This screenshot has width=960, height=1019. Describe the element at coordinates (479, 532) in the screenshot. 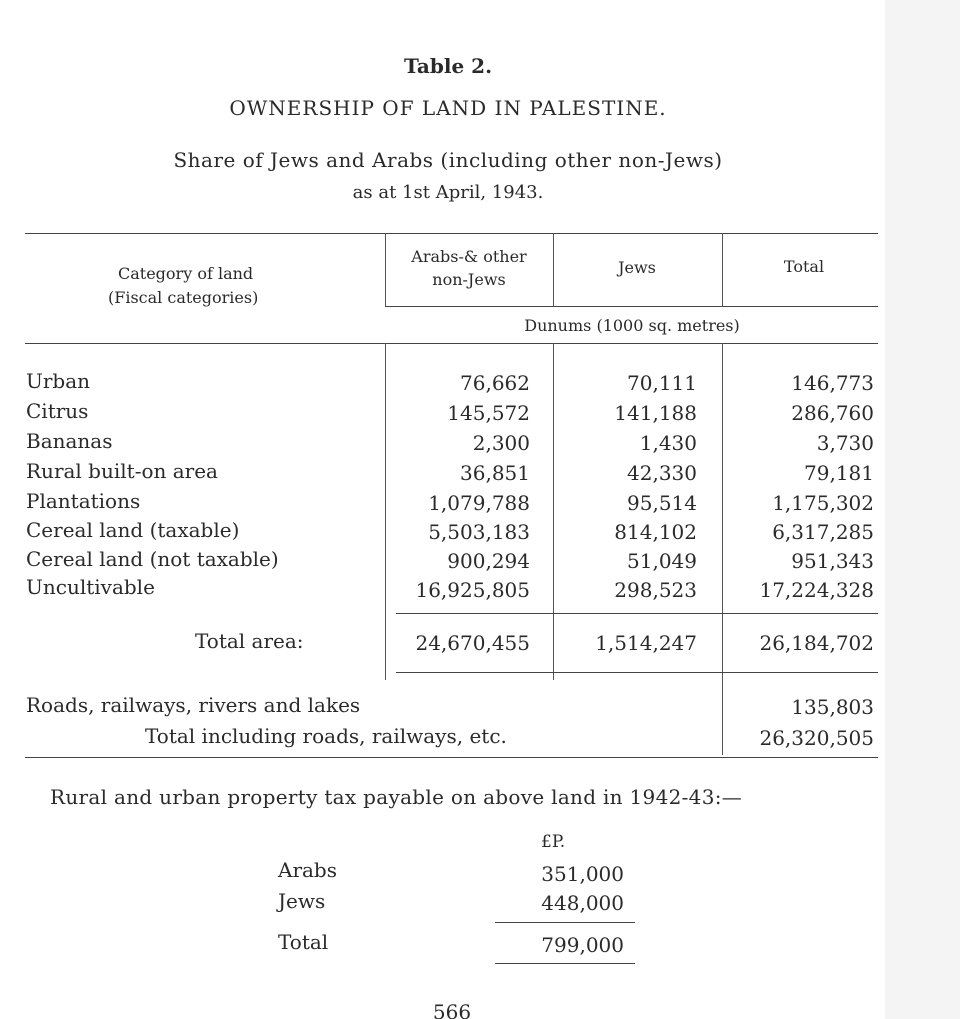

I see `cell-arabs: 5,503,183` at that location.